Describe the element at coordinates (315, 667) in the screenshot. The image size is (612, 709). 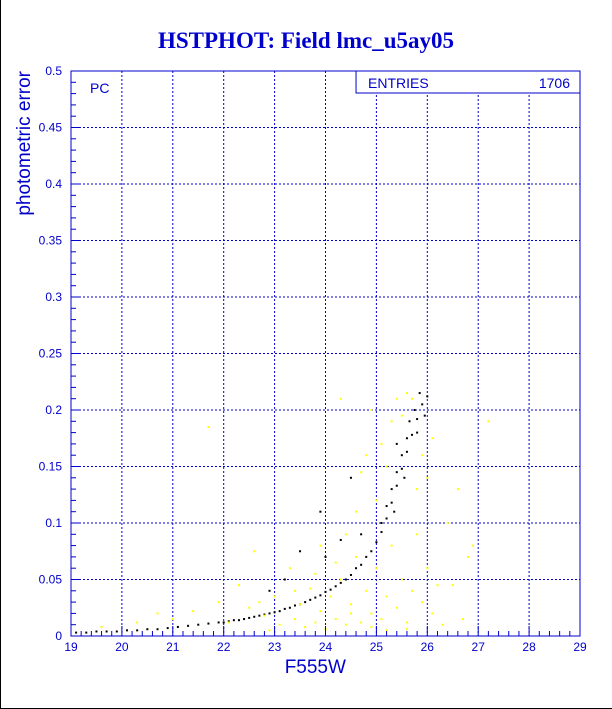
I see `x-axis-label: F555W` at that location.